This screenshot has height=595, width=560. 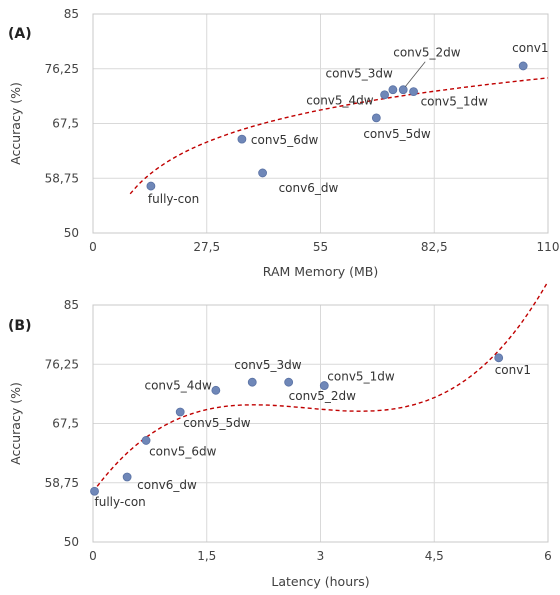 What do you see at coordinates (320, 247) in the screenshot?
I see `panel-a-x-tick-label: 55` at bounding box center [320, 247].